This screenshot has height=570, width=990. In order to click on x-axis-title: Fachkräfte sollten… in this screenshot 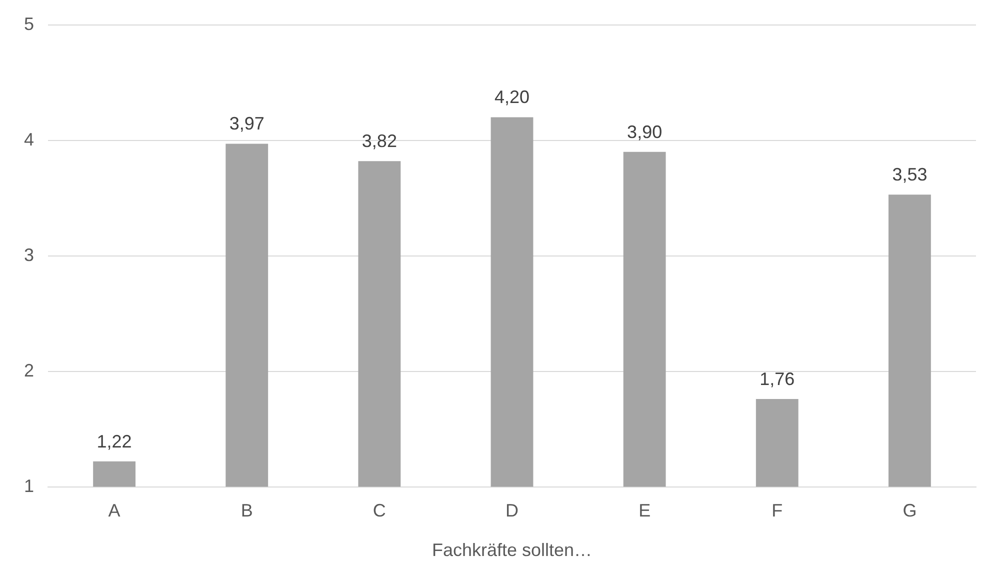, I will do `click(512, 550)`.